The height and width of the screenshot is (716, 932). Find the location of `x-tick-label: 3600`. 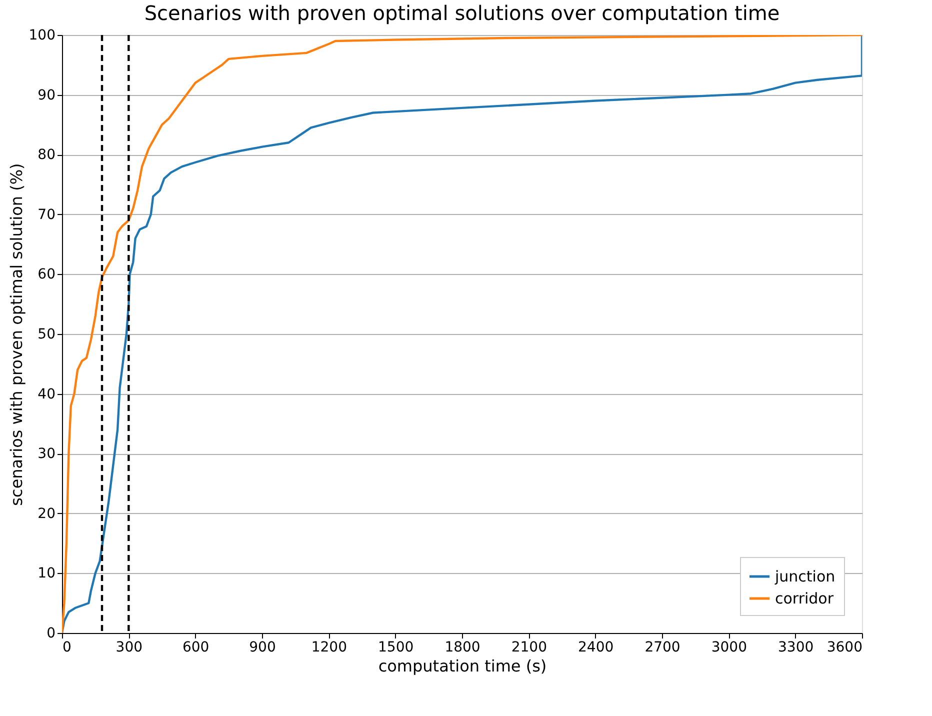

x-tick-label: 3600 is located at coordinates (844, 648).